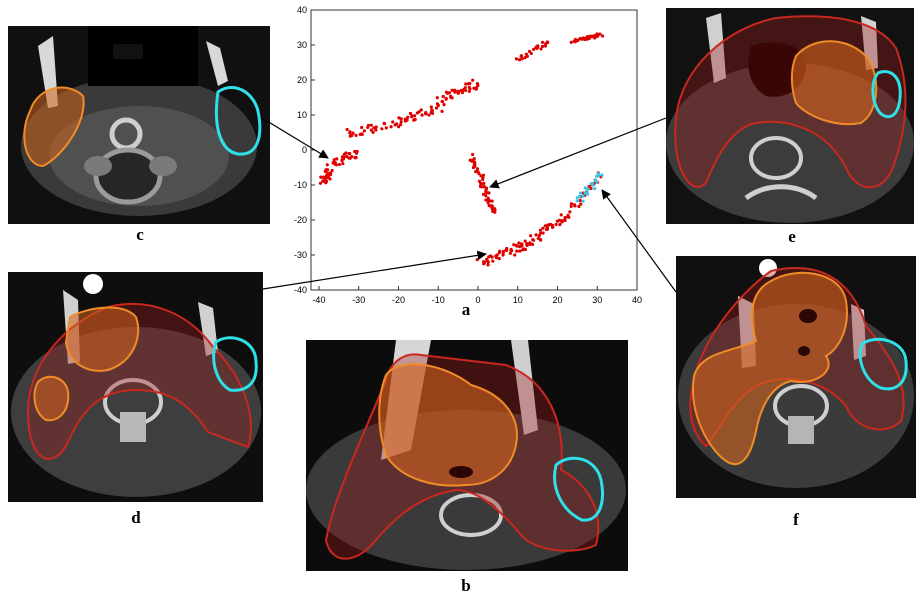 This screenshot has height=597, width=923. I want to click on label-e: e, so click(792, 236).